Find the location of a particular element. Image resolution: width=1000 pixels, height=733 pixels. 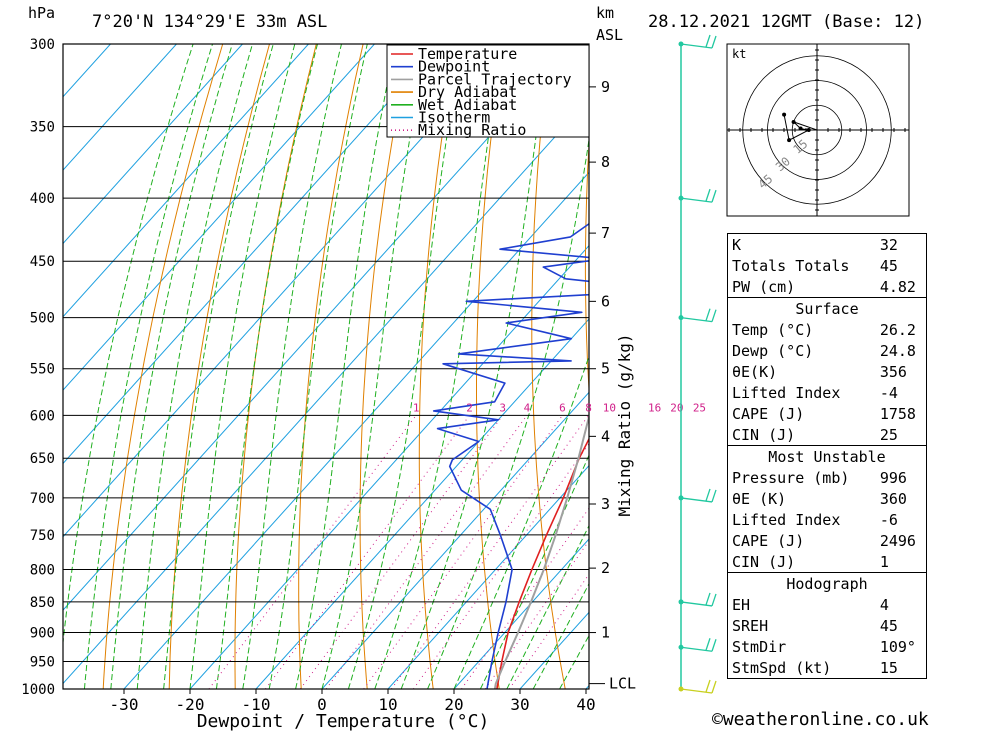

lcl-label: LCL is located at coordinates (622, 684).